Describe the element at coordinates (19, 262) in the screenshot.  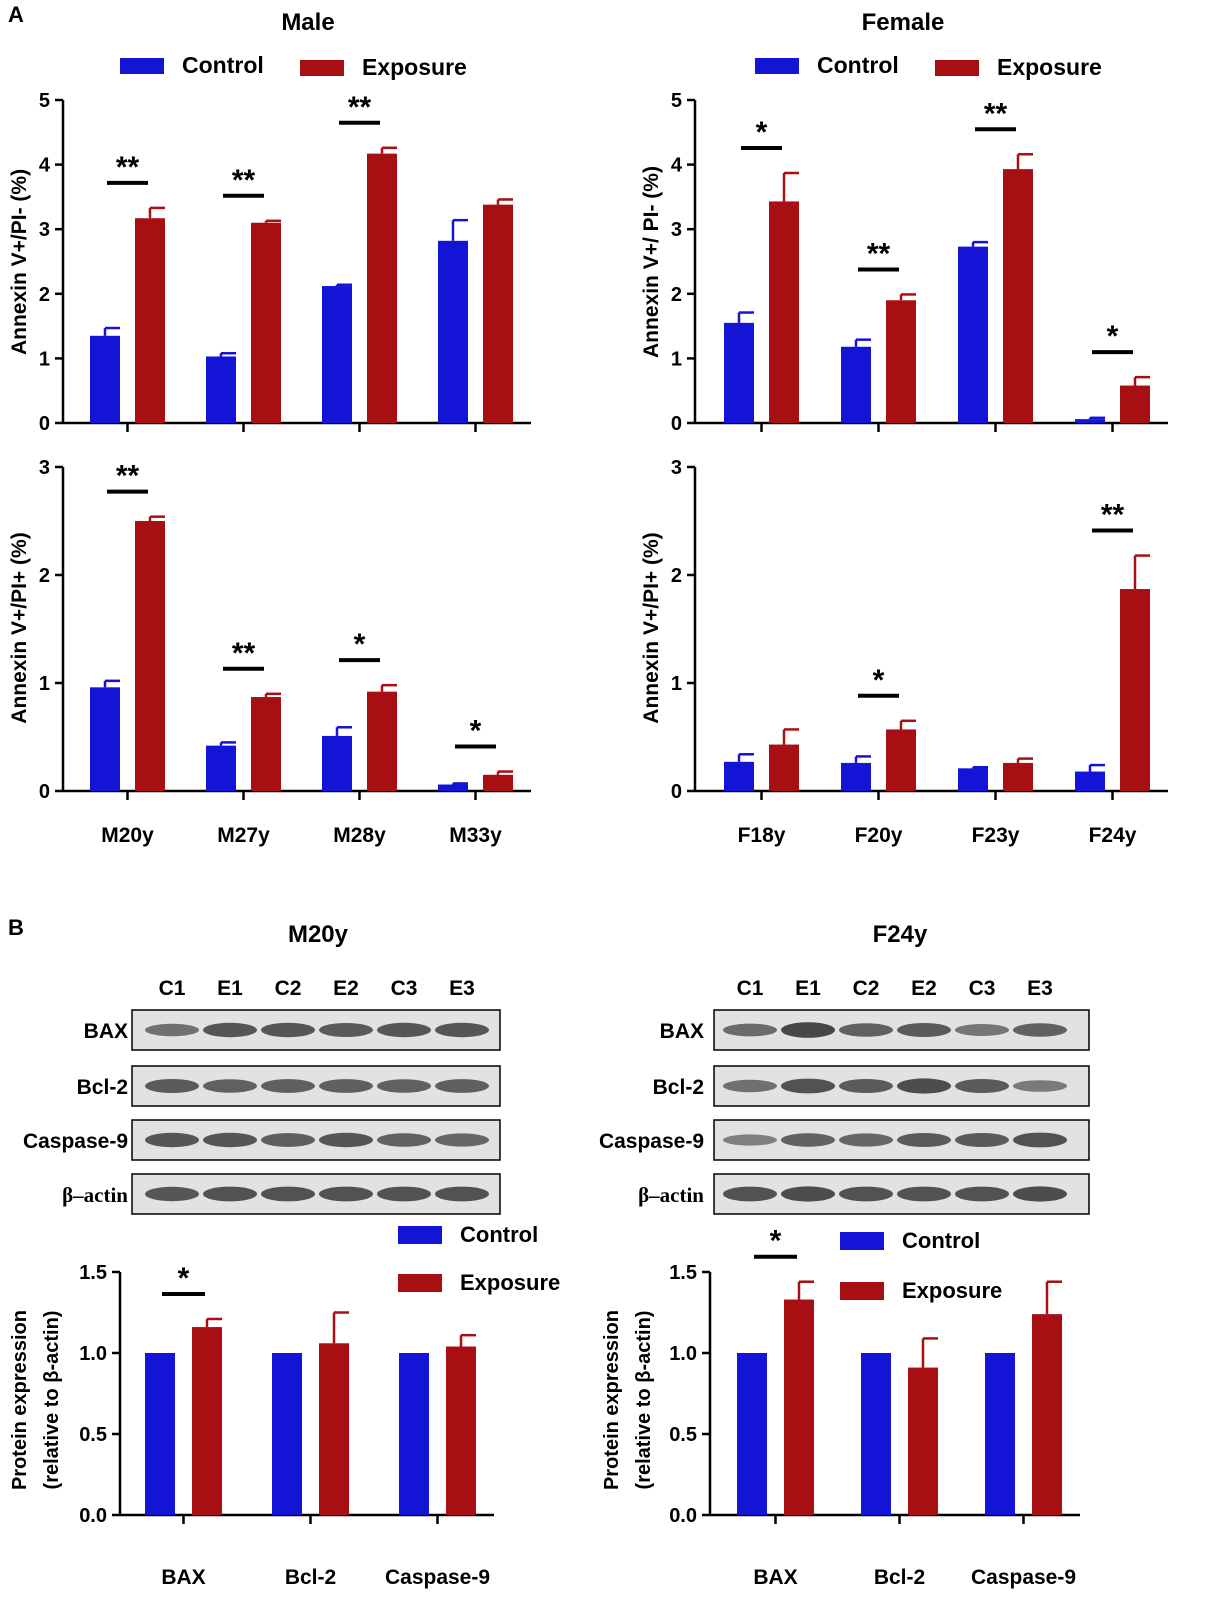
I see `y-axis-label: Annexin V+/PI- (%)` at that location.